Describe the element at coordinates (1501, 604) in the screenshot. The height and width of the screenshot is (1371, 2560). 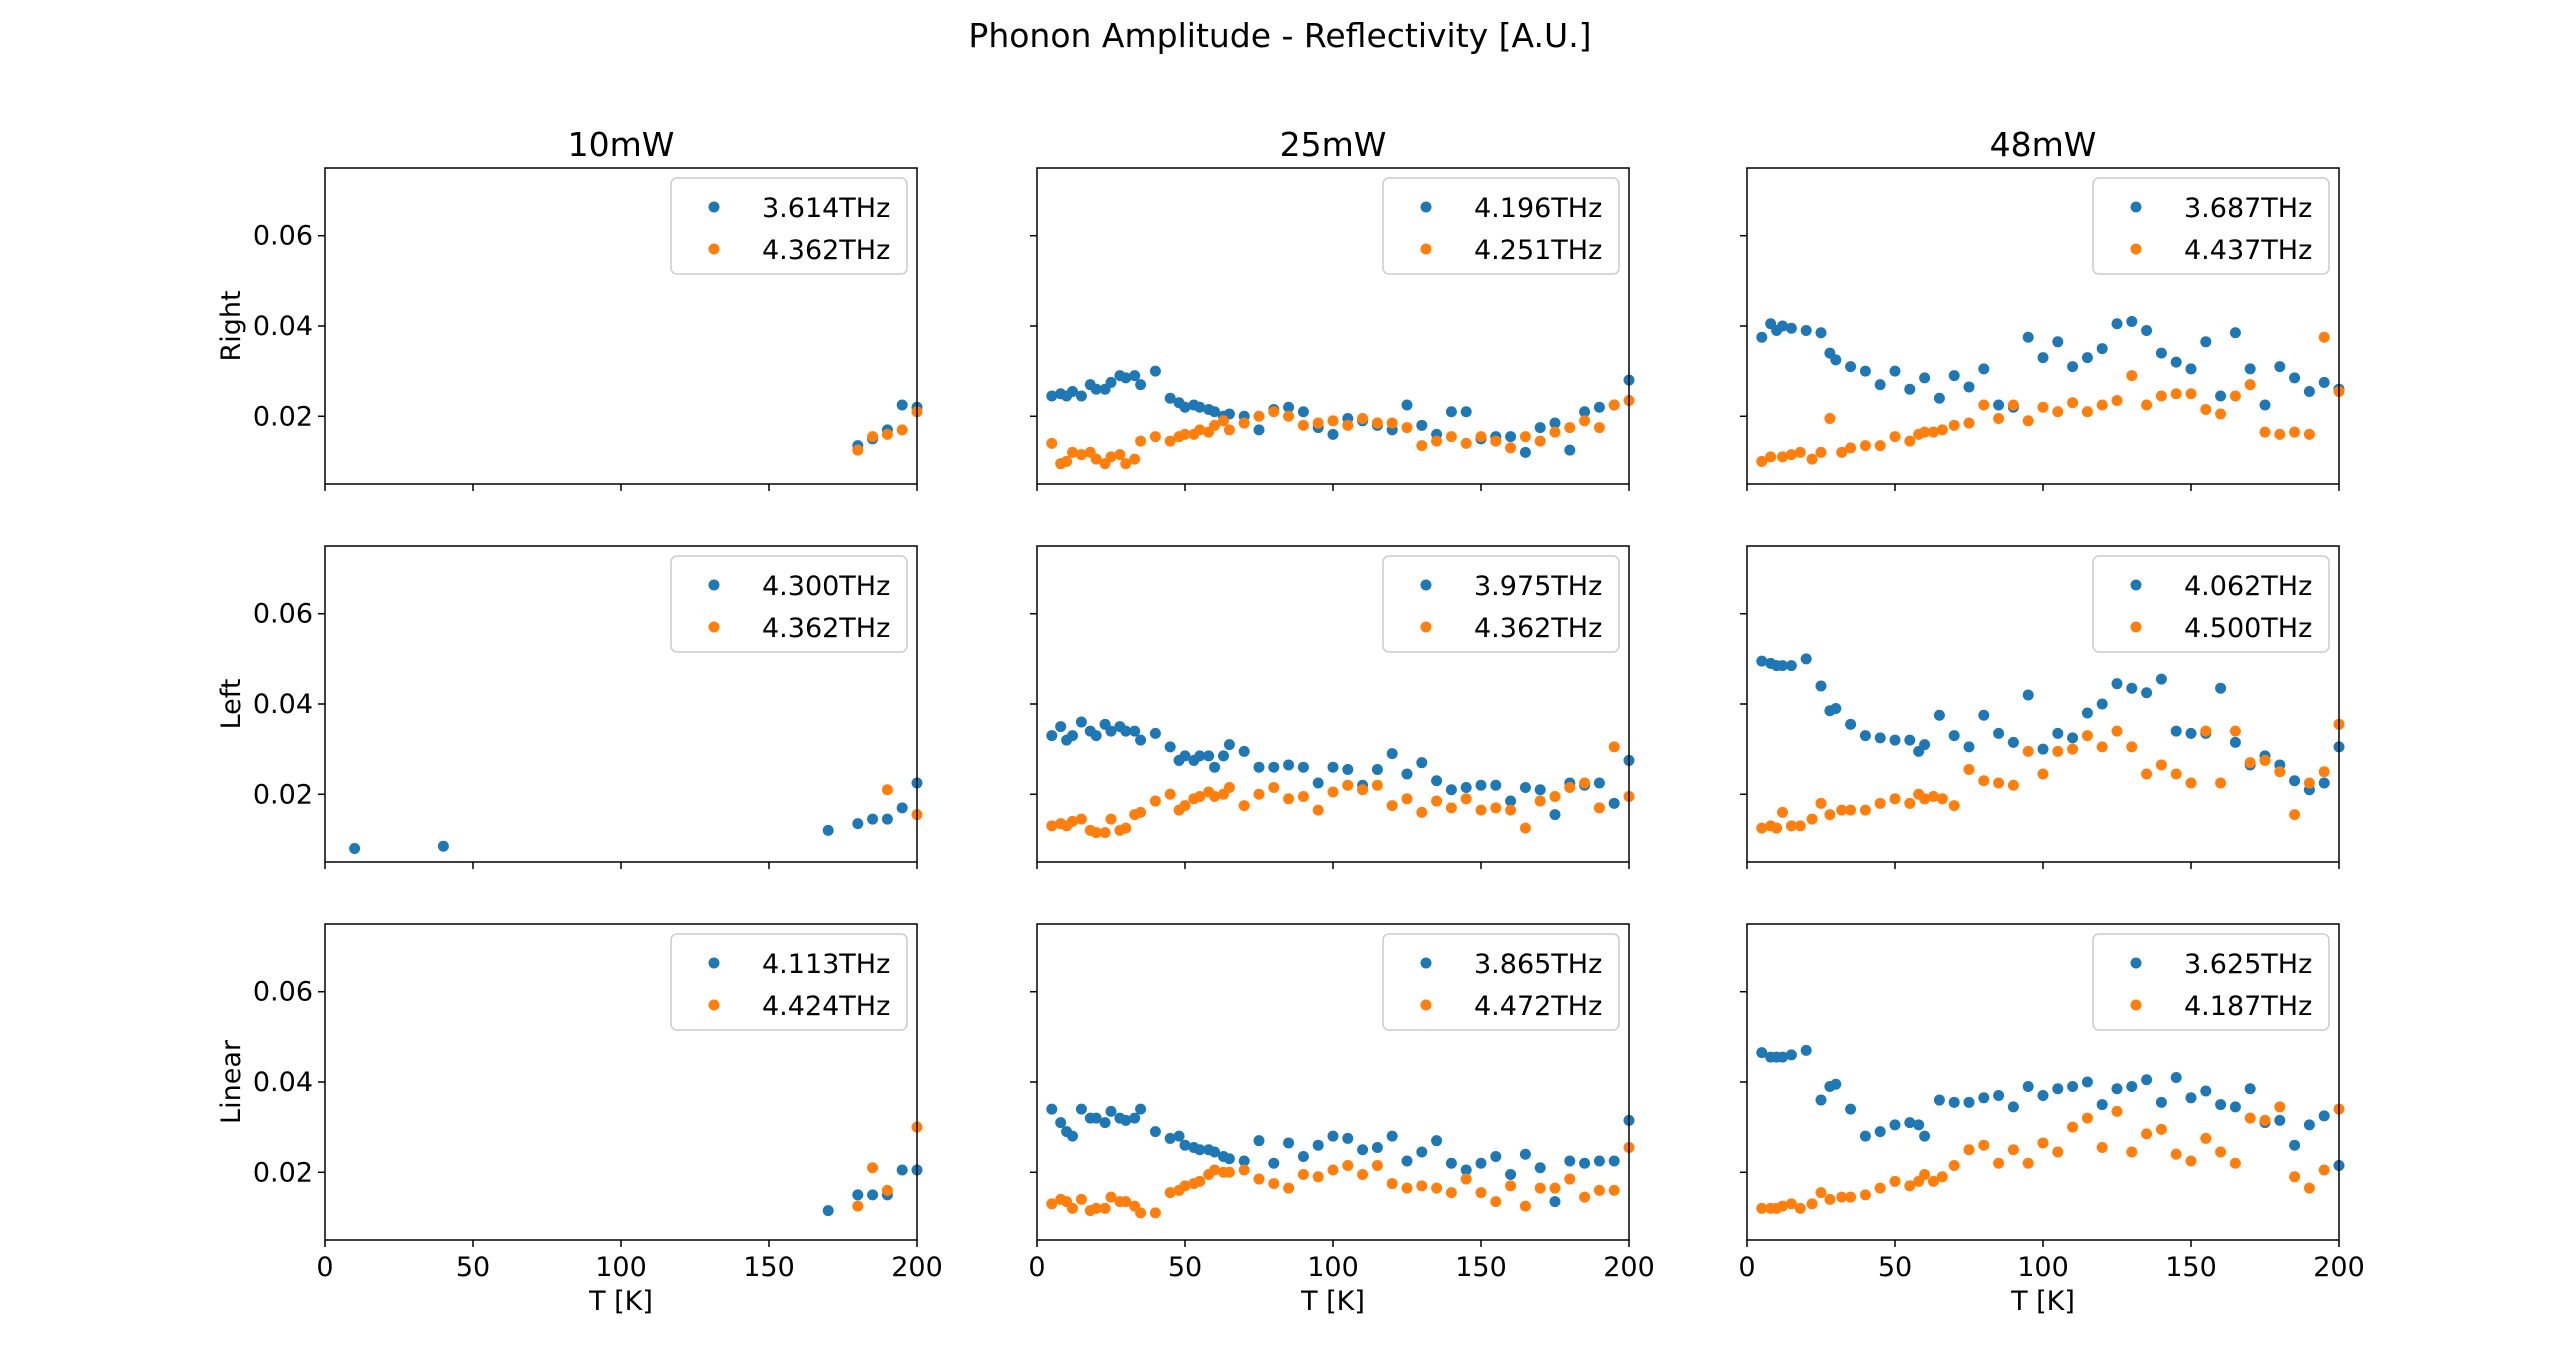
I see `legend-box` at that location.